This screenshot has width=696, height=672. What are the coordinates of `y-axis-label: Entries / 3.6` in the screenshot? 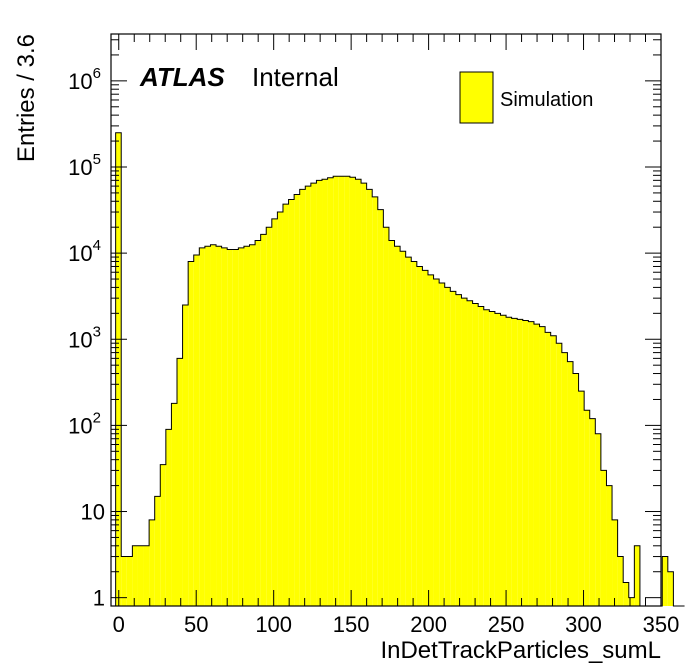 It's located at (26, 98).